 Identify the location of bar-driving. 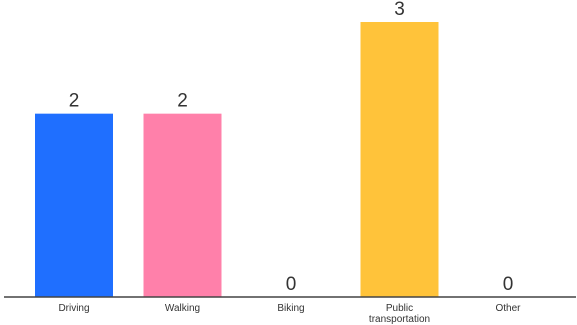
(74, 205).